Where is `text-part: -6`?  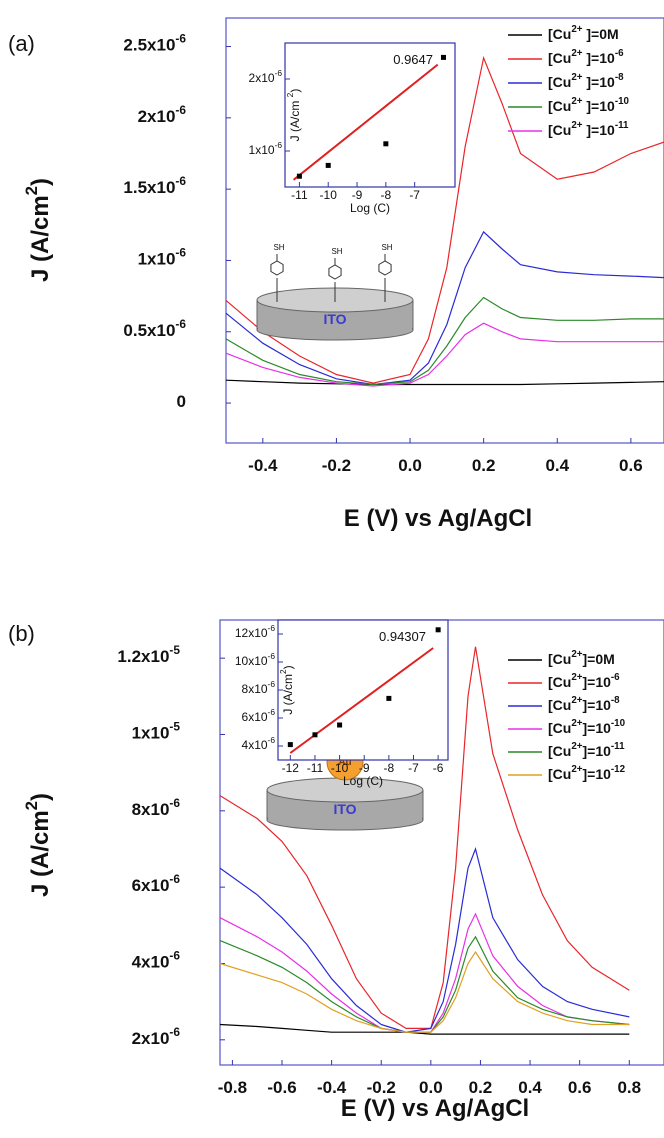 text-part: -6 is located at coordinates (438, 768).